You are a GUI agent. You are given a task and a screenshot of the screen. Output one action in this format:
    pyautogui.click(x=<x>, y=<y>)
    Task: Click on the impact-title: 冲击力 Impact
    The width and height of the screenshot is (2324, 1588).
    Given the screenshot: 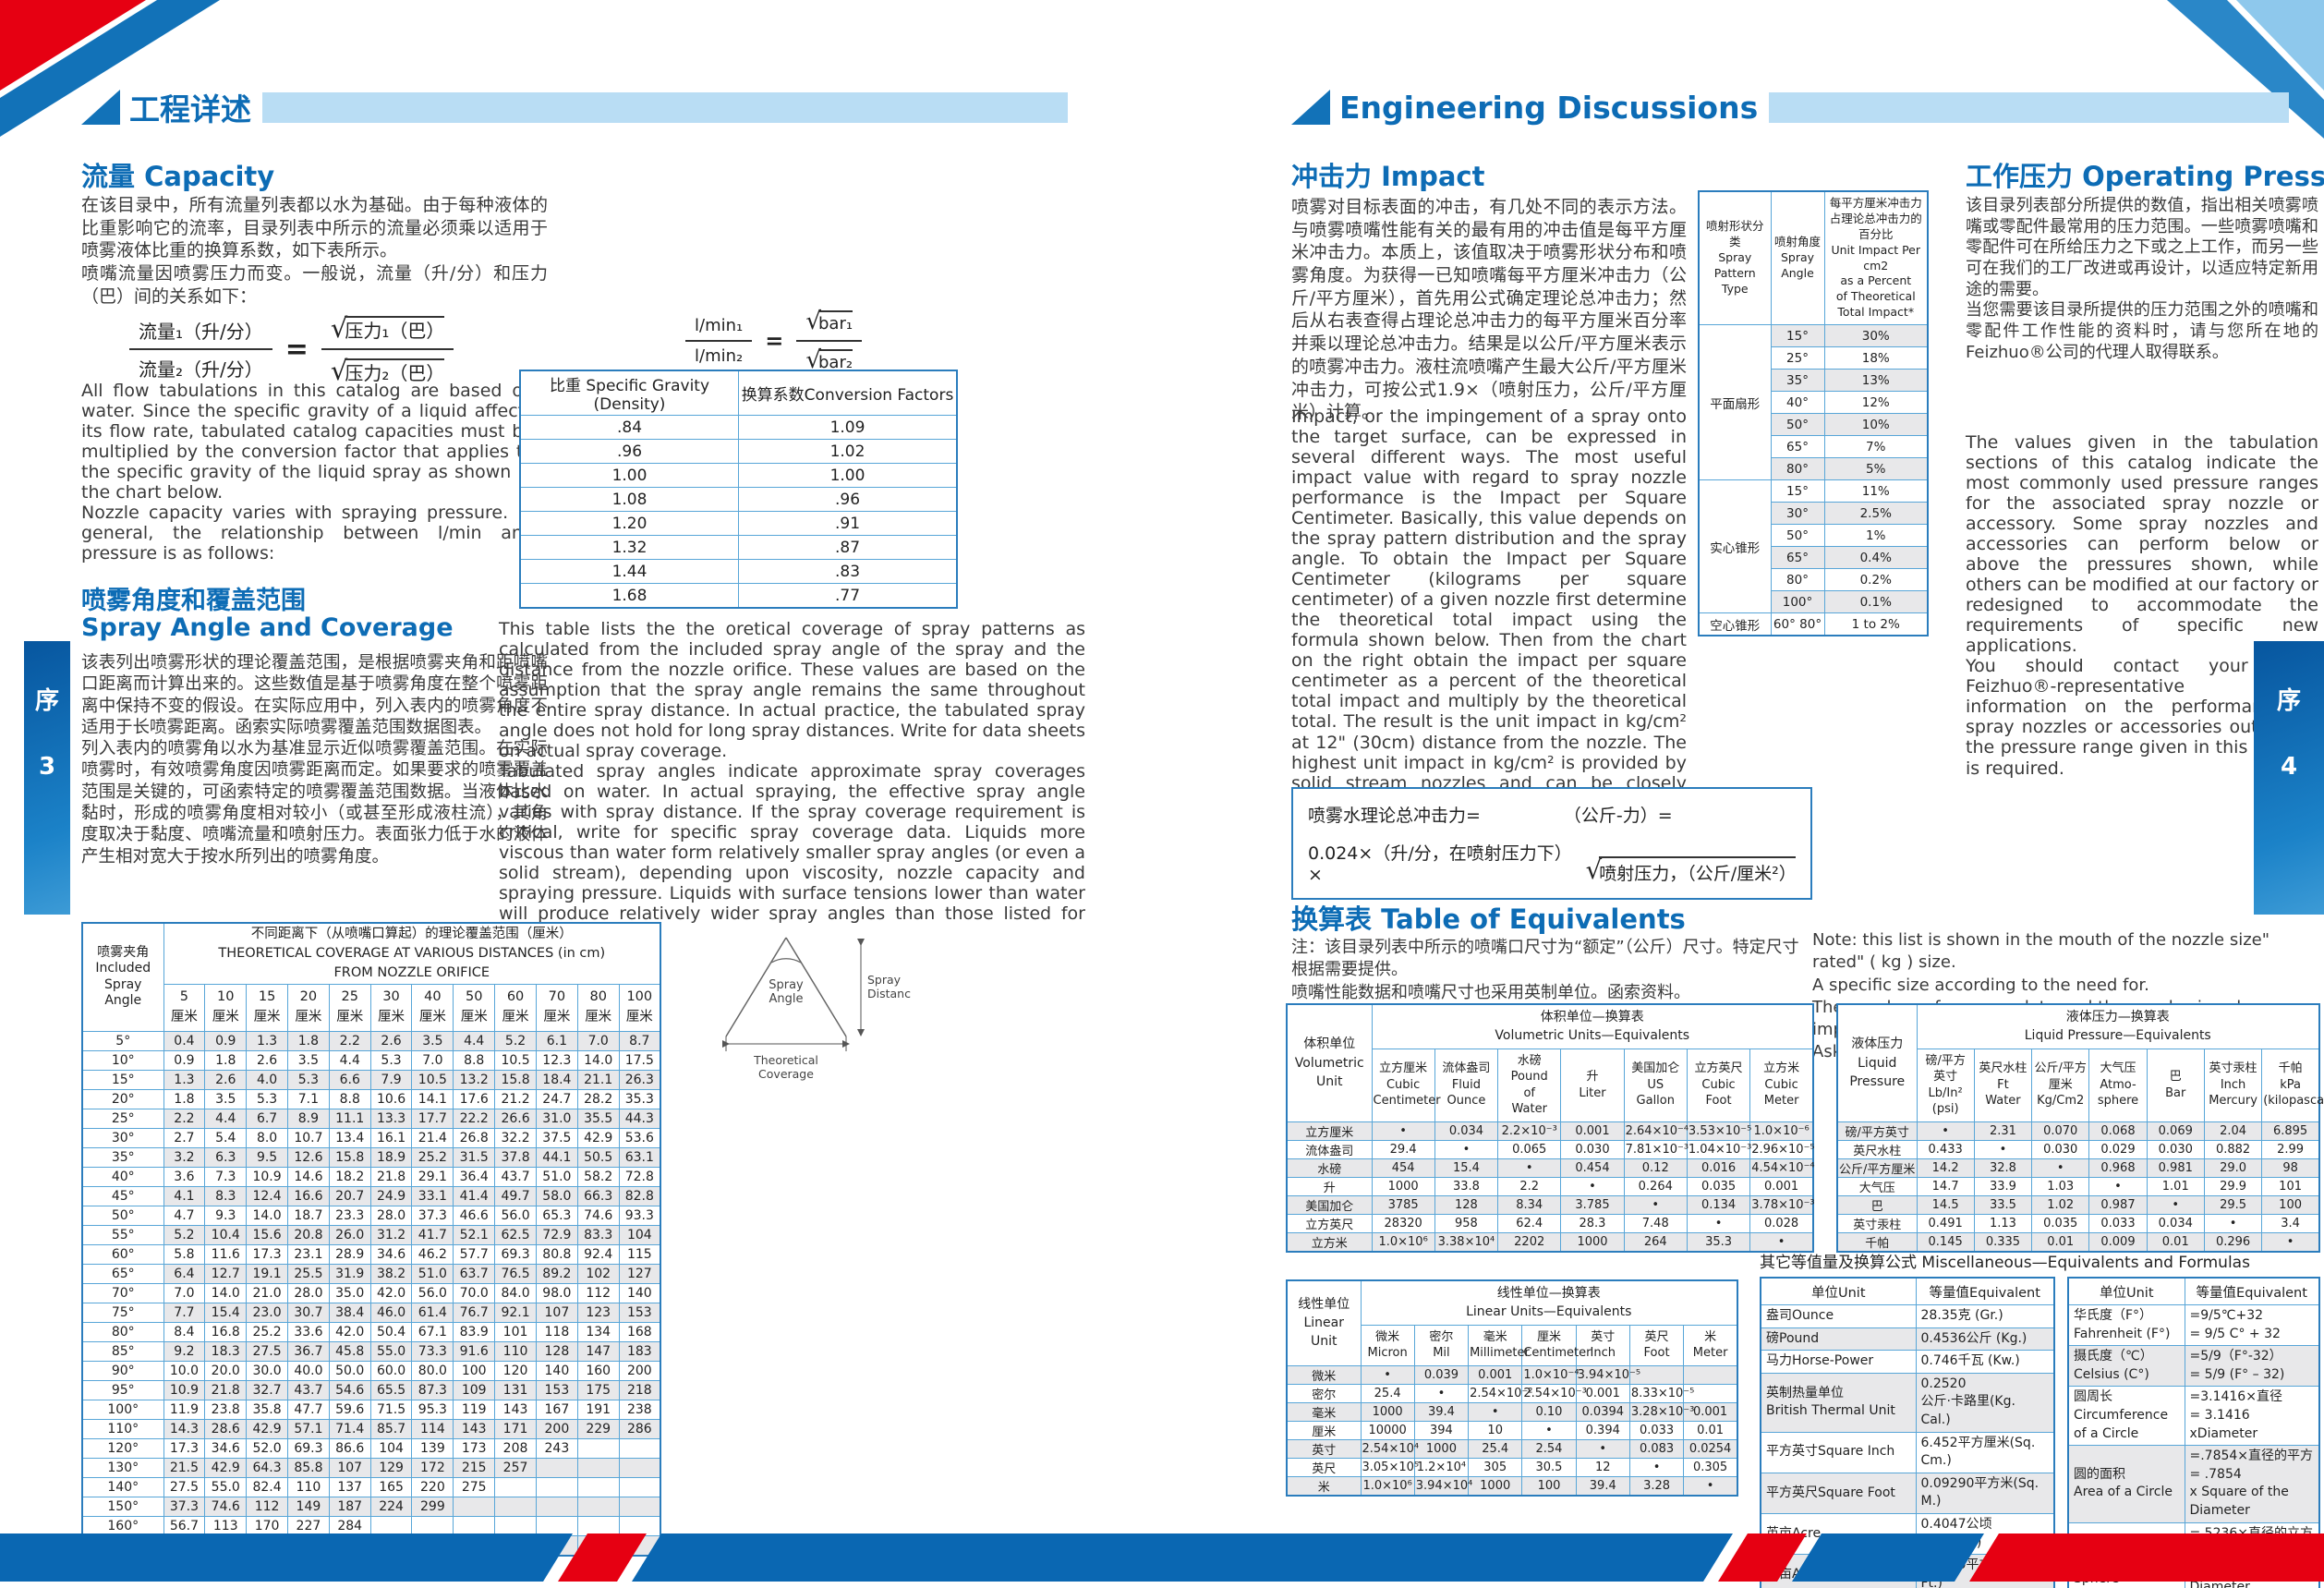 What is the action you would take?
    pyautogui.click(x=1388, y=176)
    